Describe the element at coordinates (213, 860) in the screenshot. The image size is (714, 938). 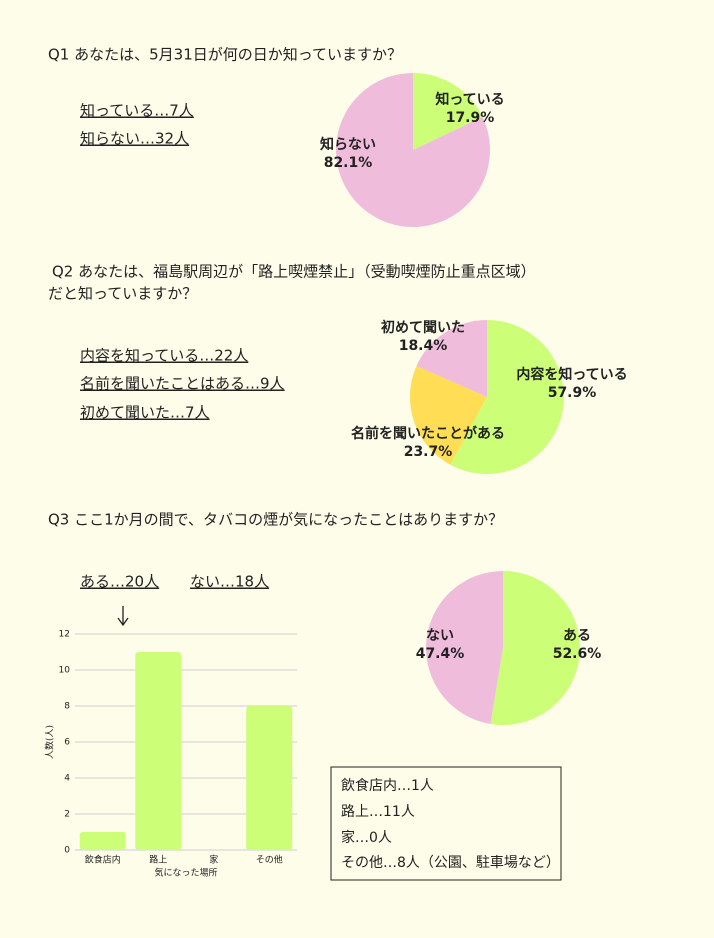
I see `x-tick-label: 家` at that location.